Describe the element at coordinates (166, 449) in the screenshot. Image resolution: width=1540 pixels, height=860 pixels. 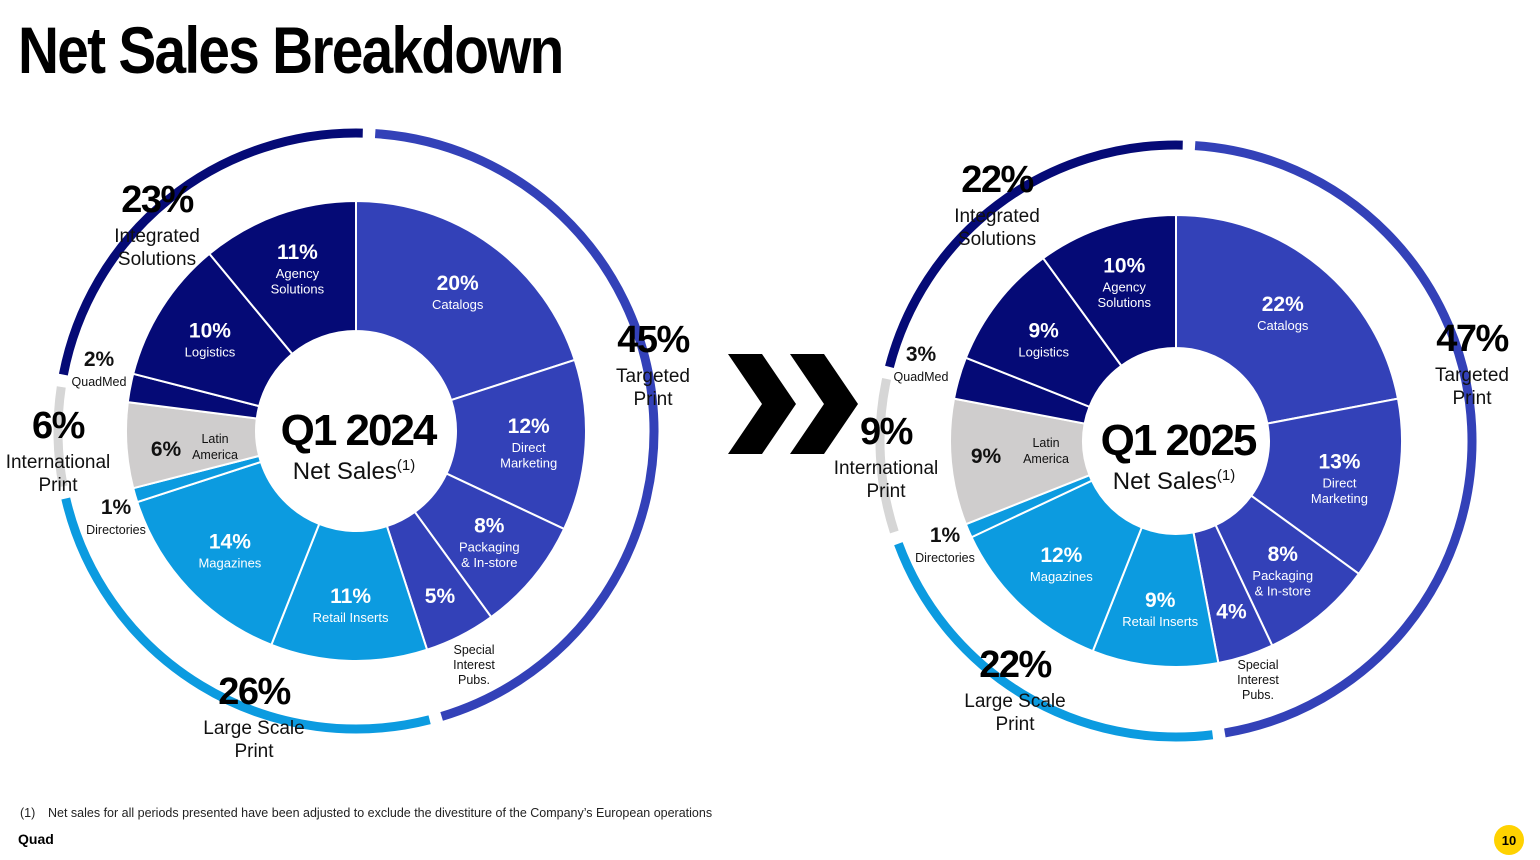
I see `slice-pct-latin-america: 6%` at that location.